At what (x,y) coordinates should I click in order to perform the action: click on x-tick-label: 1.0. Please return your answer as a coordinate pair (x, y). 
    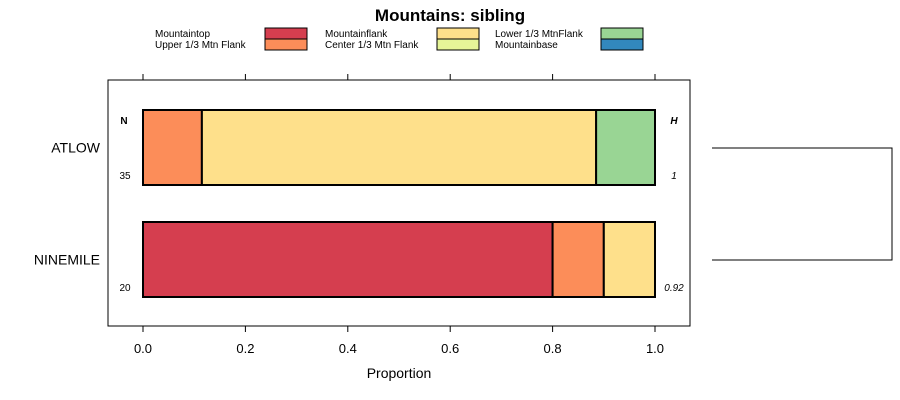
    Looking at the image, I should click on (655, 348).